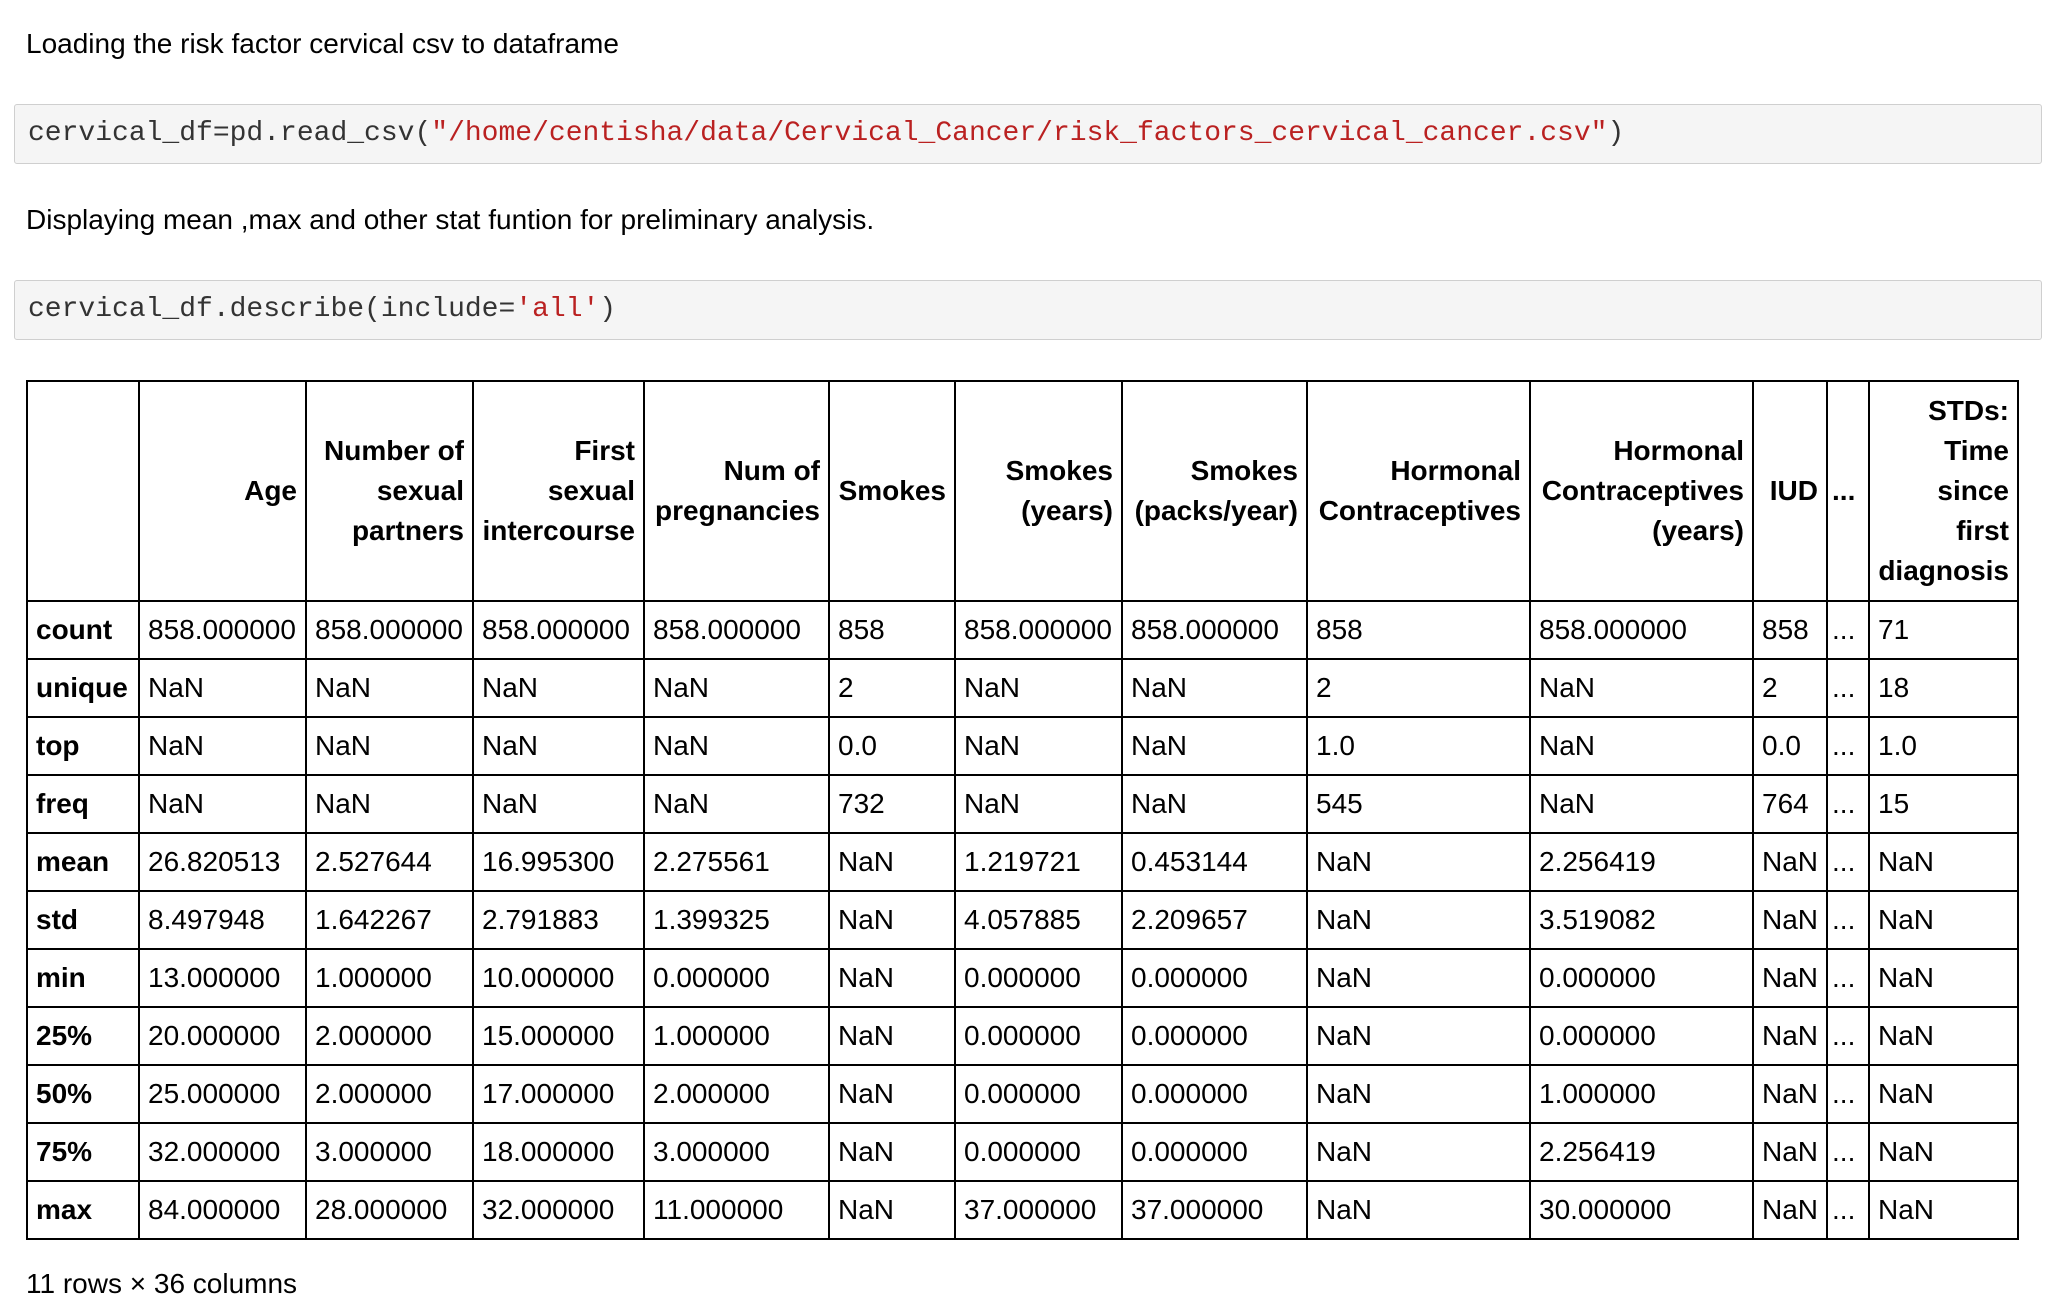 The image size is (2052, 1310). What do you see at coordinates (1944, 804) in the screenshot?
I see `table-cell: 15` at bounding box center [1944, 804].